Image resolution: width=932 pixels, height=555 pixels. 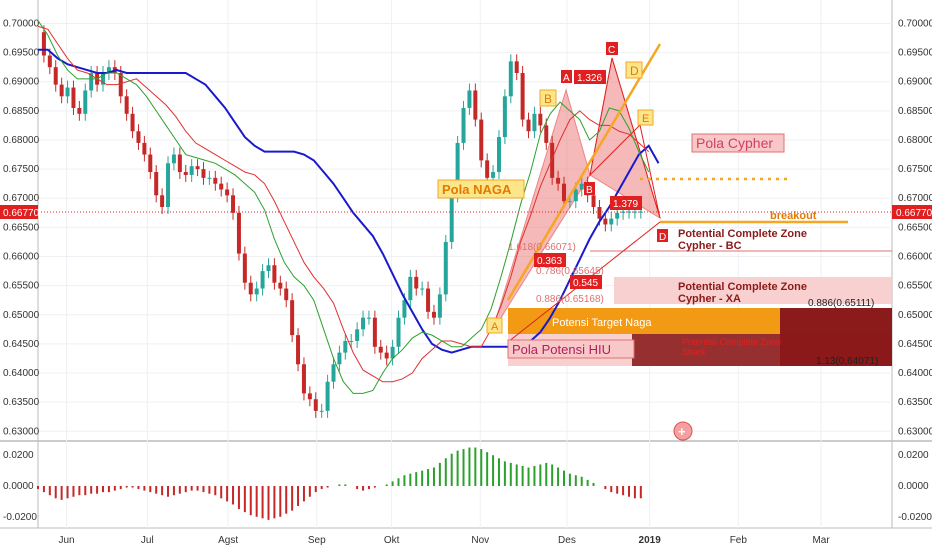 What do you see at coordinates (147, 540) in the screenshot?
I see `x-tick-label: Jul` at bounding box center [147, 540].